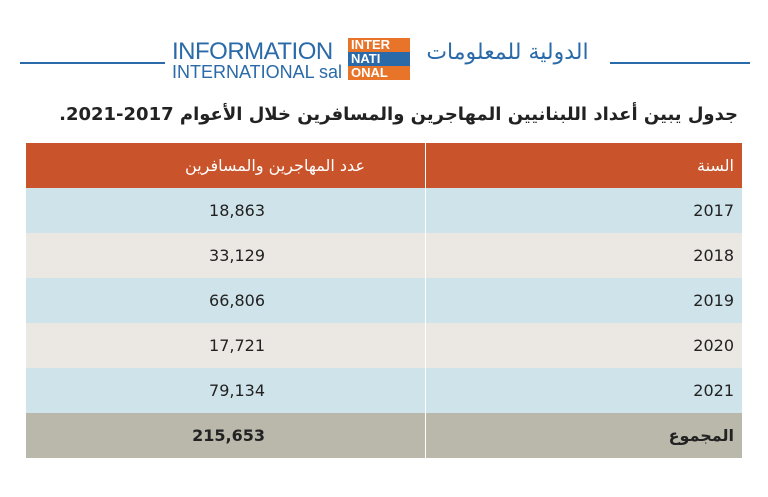 The width and height of the screenshot is (768, 497). Describe the element at coordinates (583, 390) in the screenshot. I see `year: 2021` at that location.